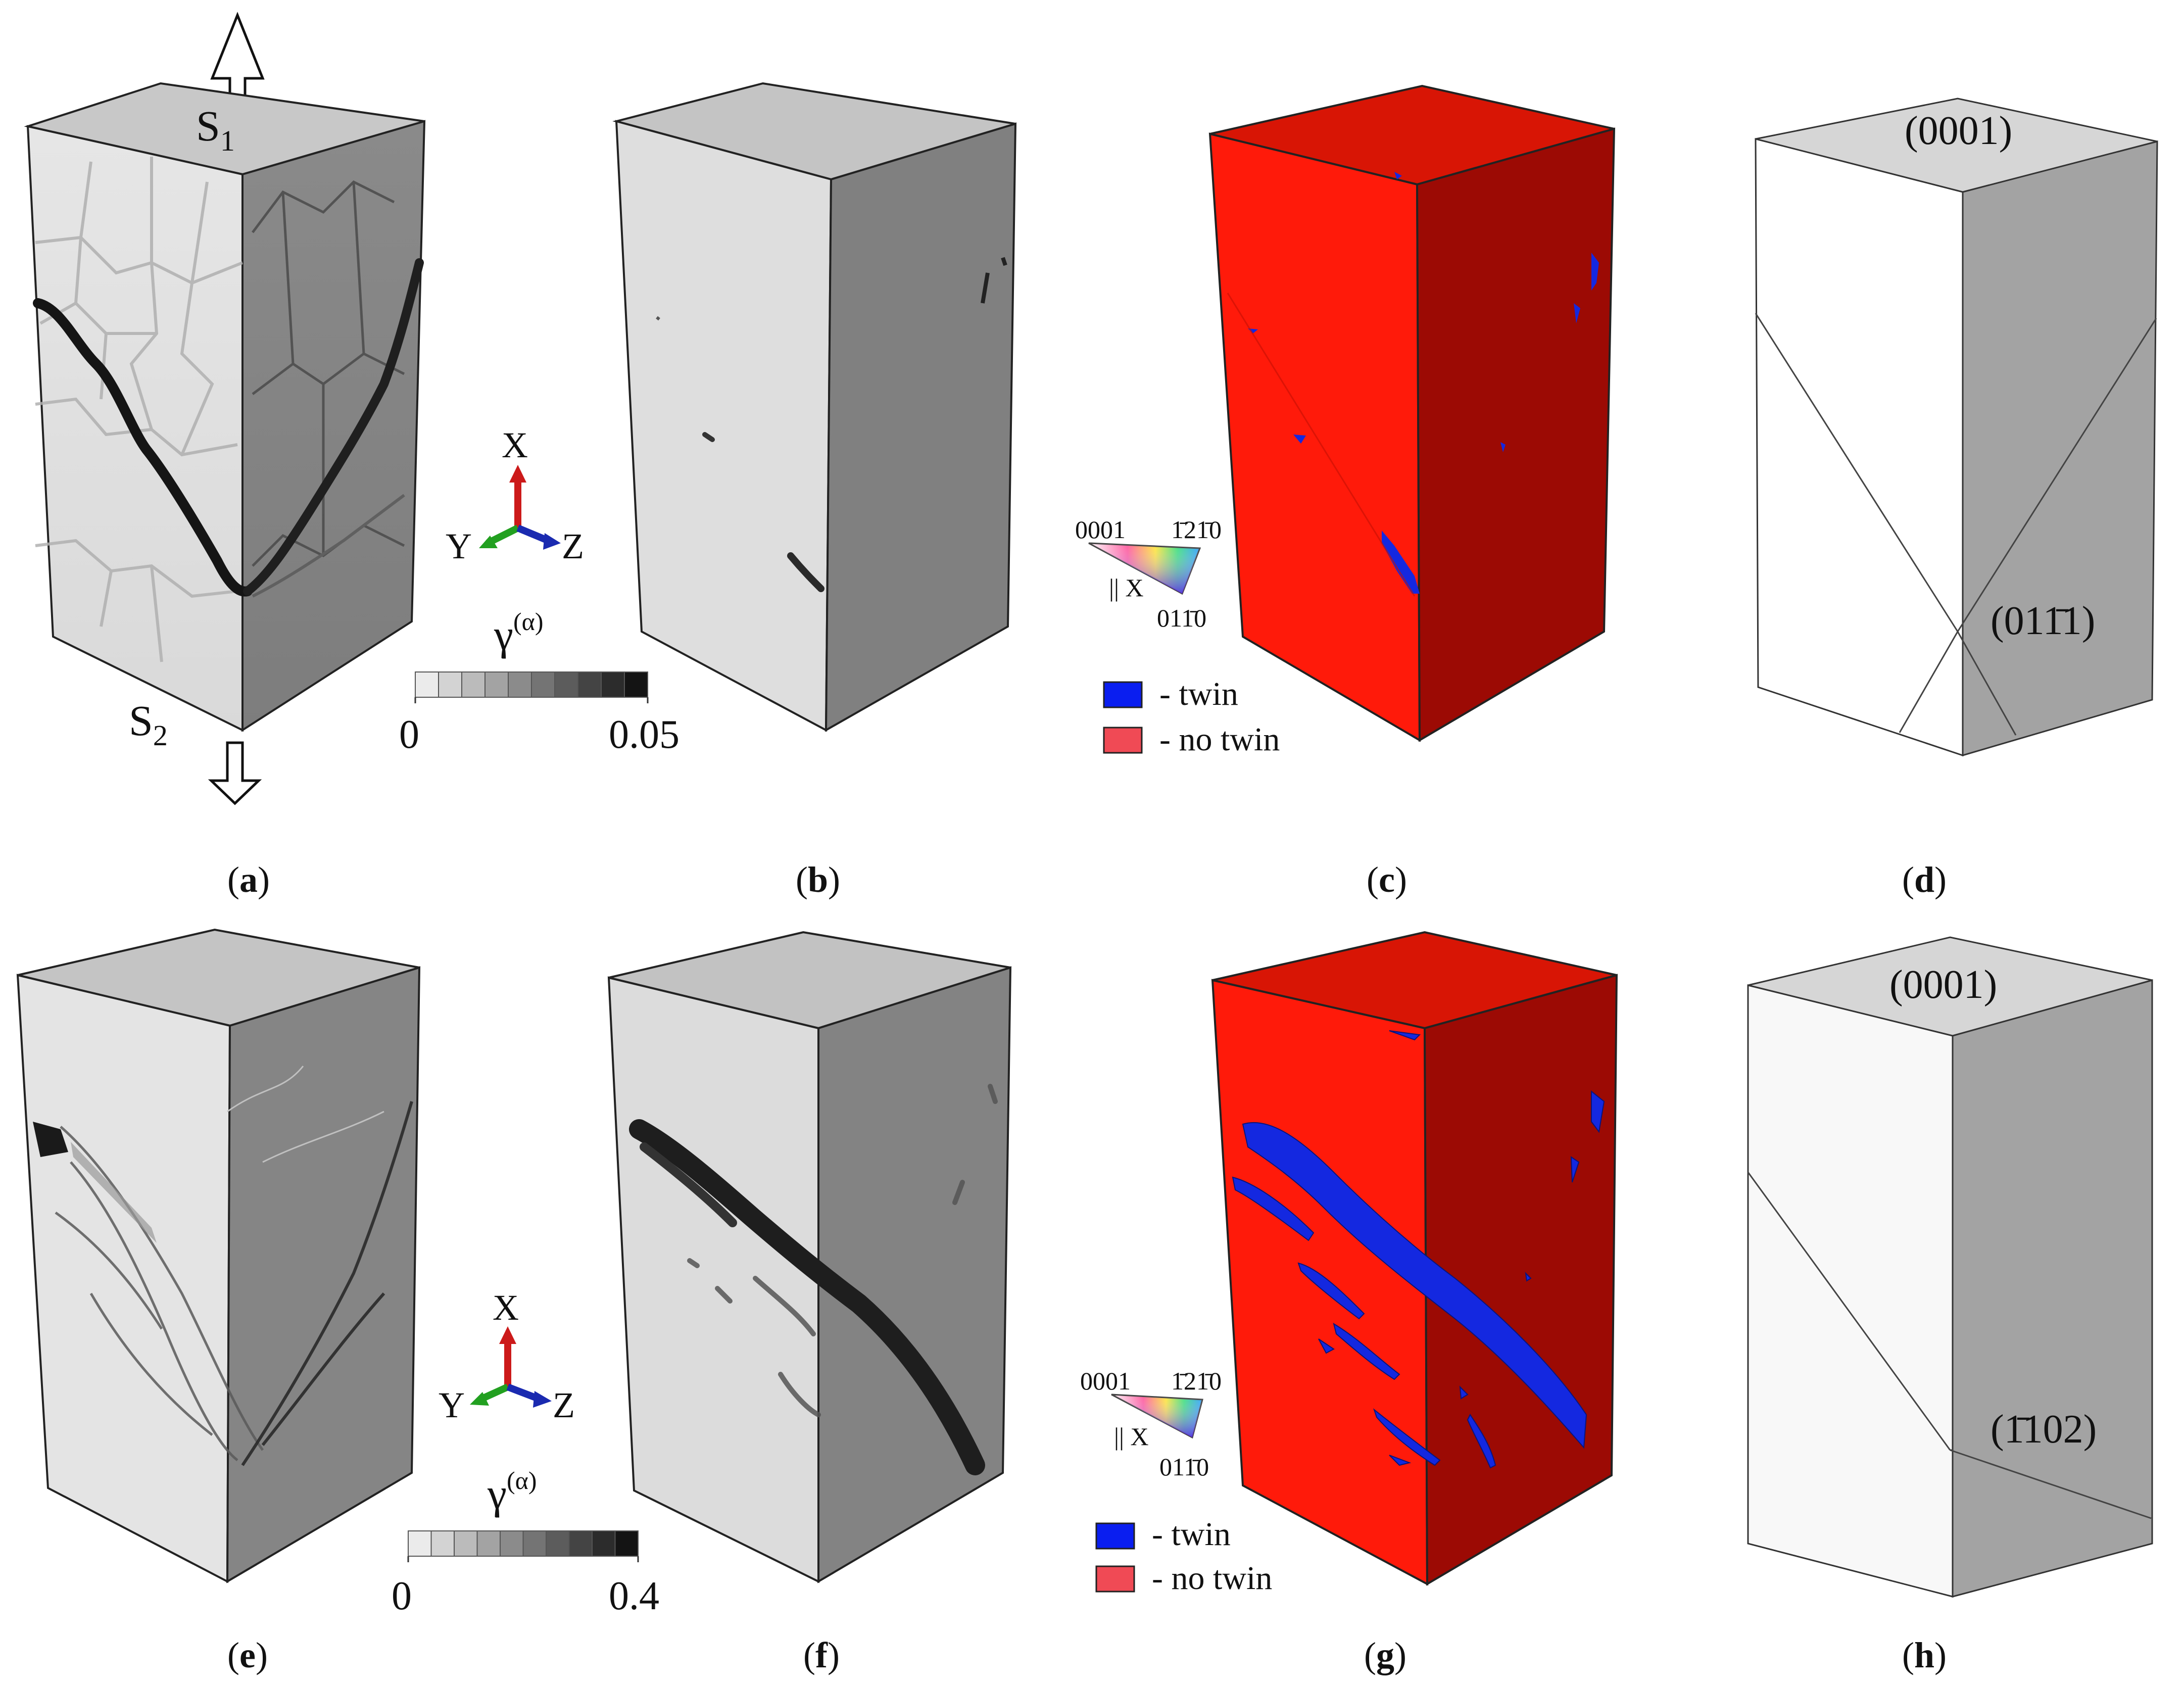  Describe the element at coordinates (235, 773) in the screenshot. I see `tension-arrow-down-icon` at that location.